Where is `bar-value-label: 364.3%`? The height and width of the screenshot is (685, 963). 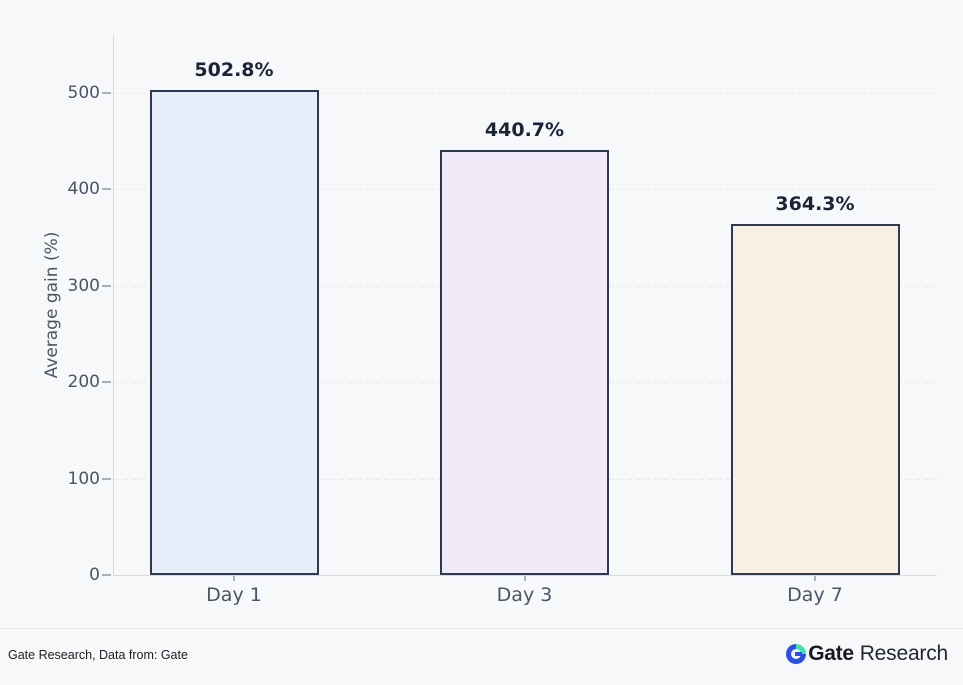 bar-value-label: 364.3% is located at coordinates (815, 203).